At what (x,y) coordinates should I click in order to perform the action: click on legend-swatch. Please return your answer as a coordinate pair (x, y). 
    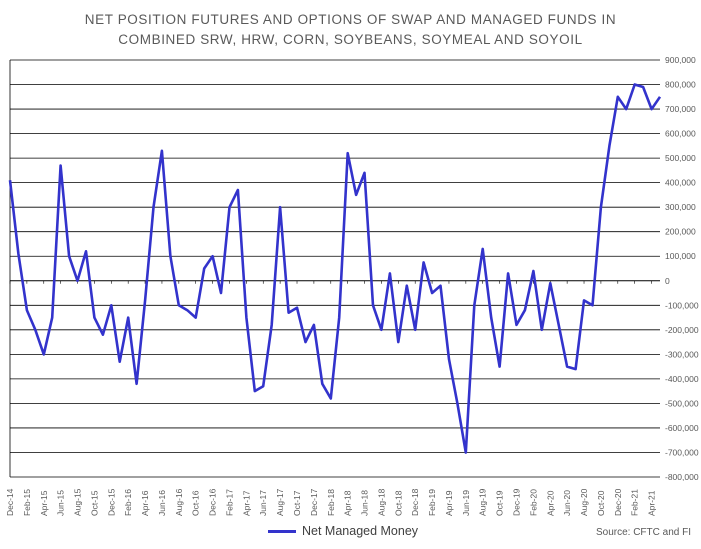
    Looking at the image, I should click on (282, 531).